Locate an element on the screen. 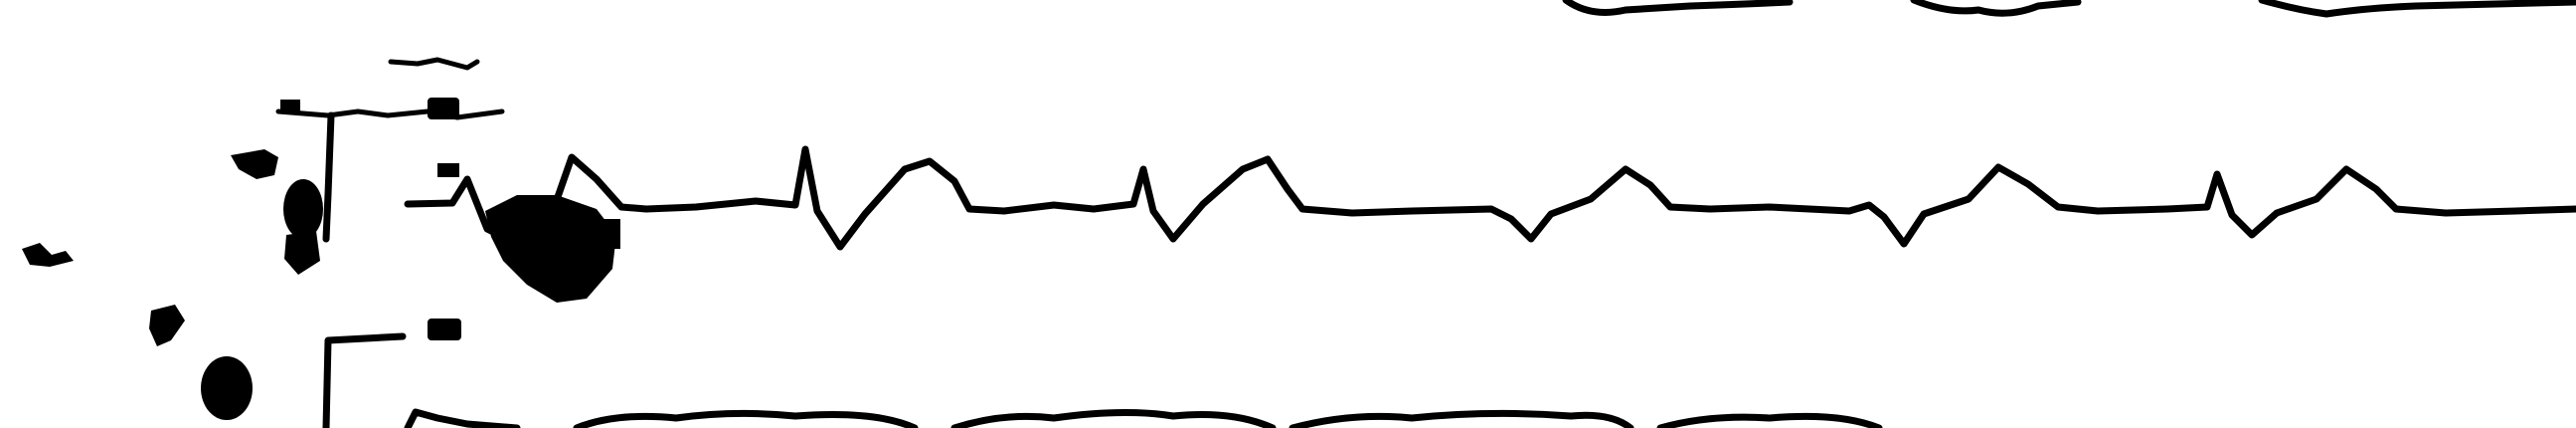  ecg-trace-top is located at coordinates (2069, 9).